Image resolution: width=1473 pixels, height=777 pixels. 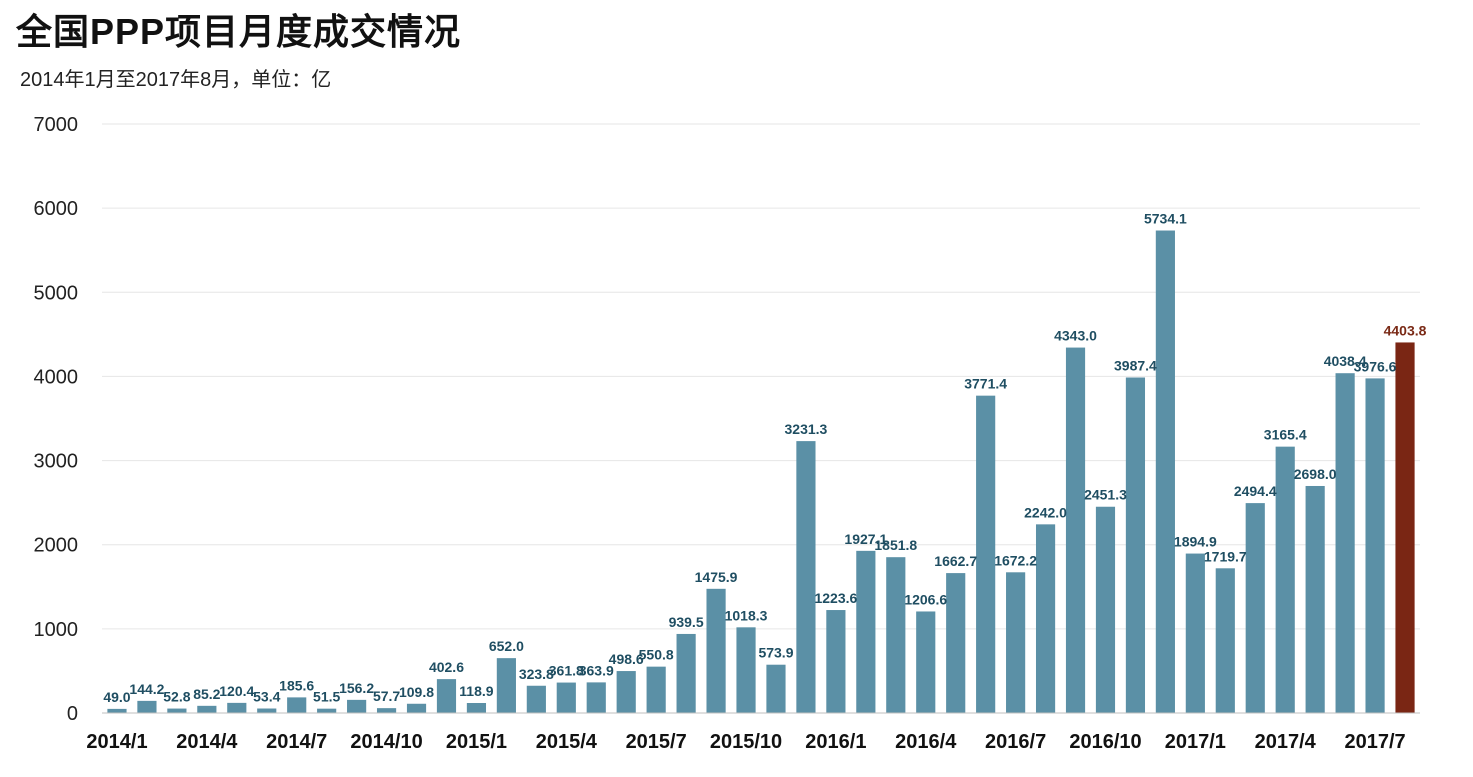 I want to click on x-tick-label: 2017/1, so click(x=1195, y=742).